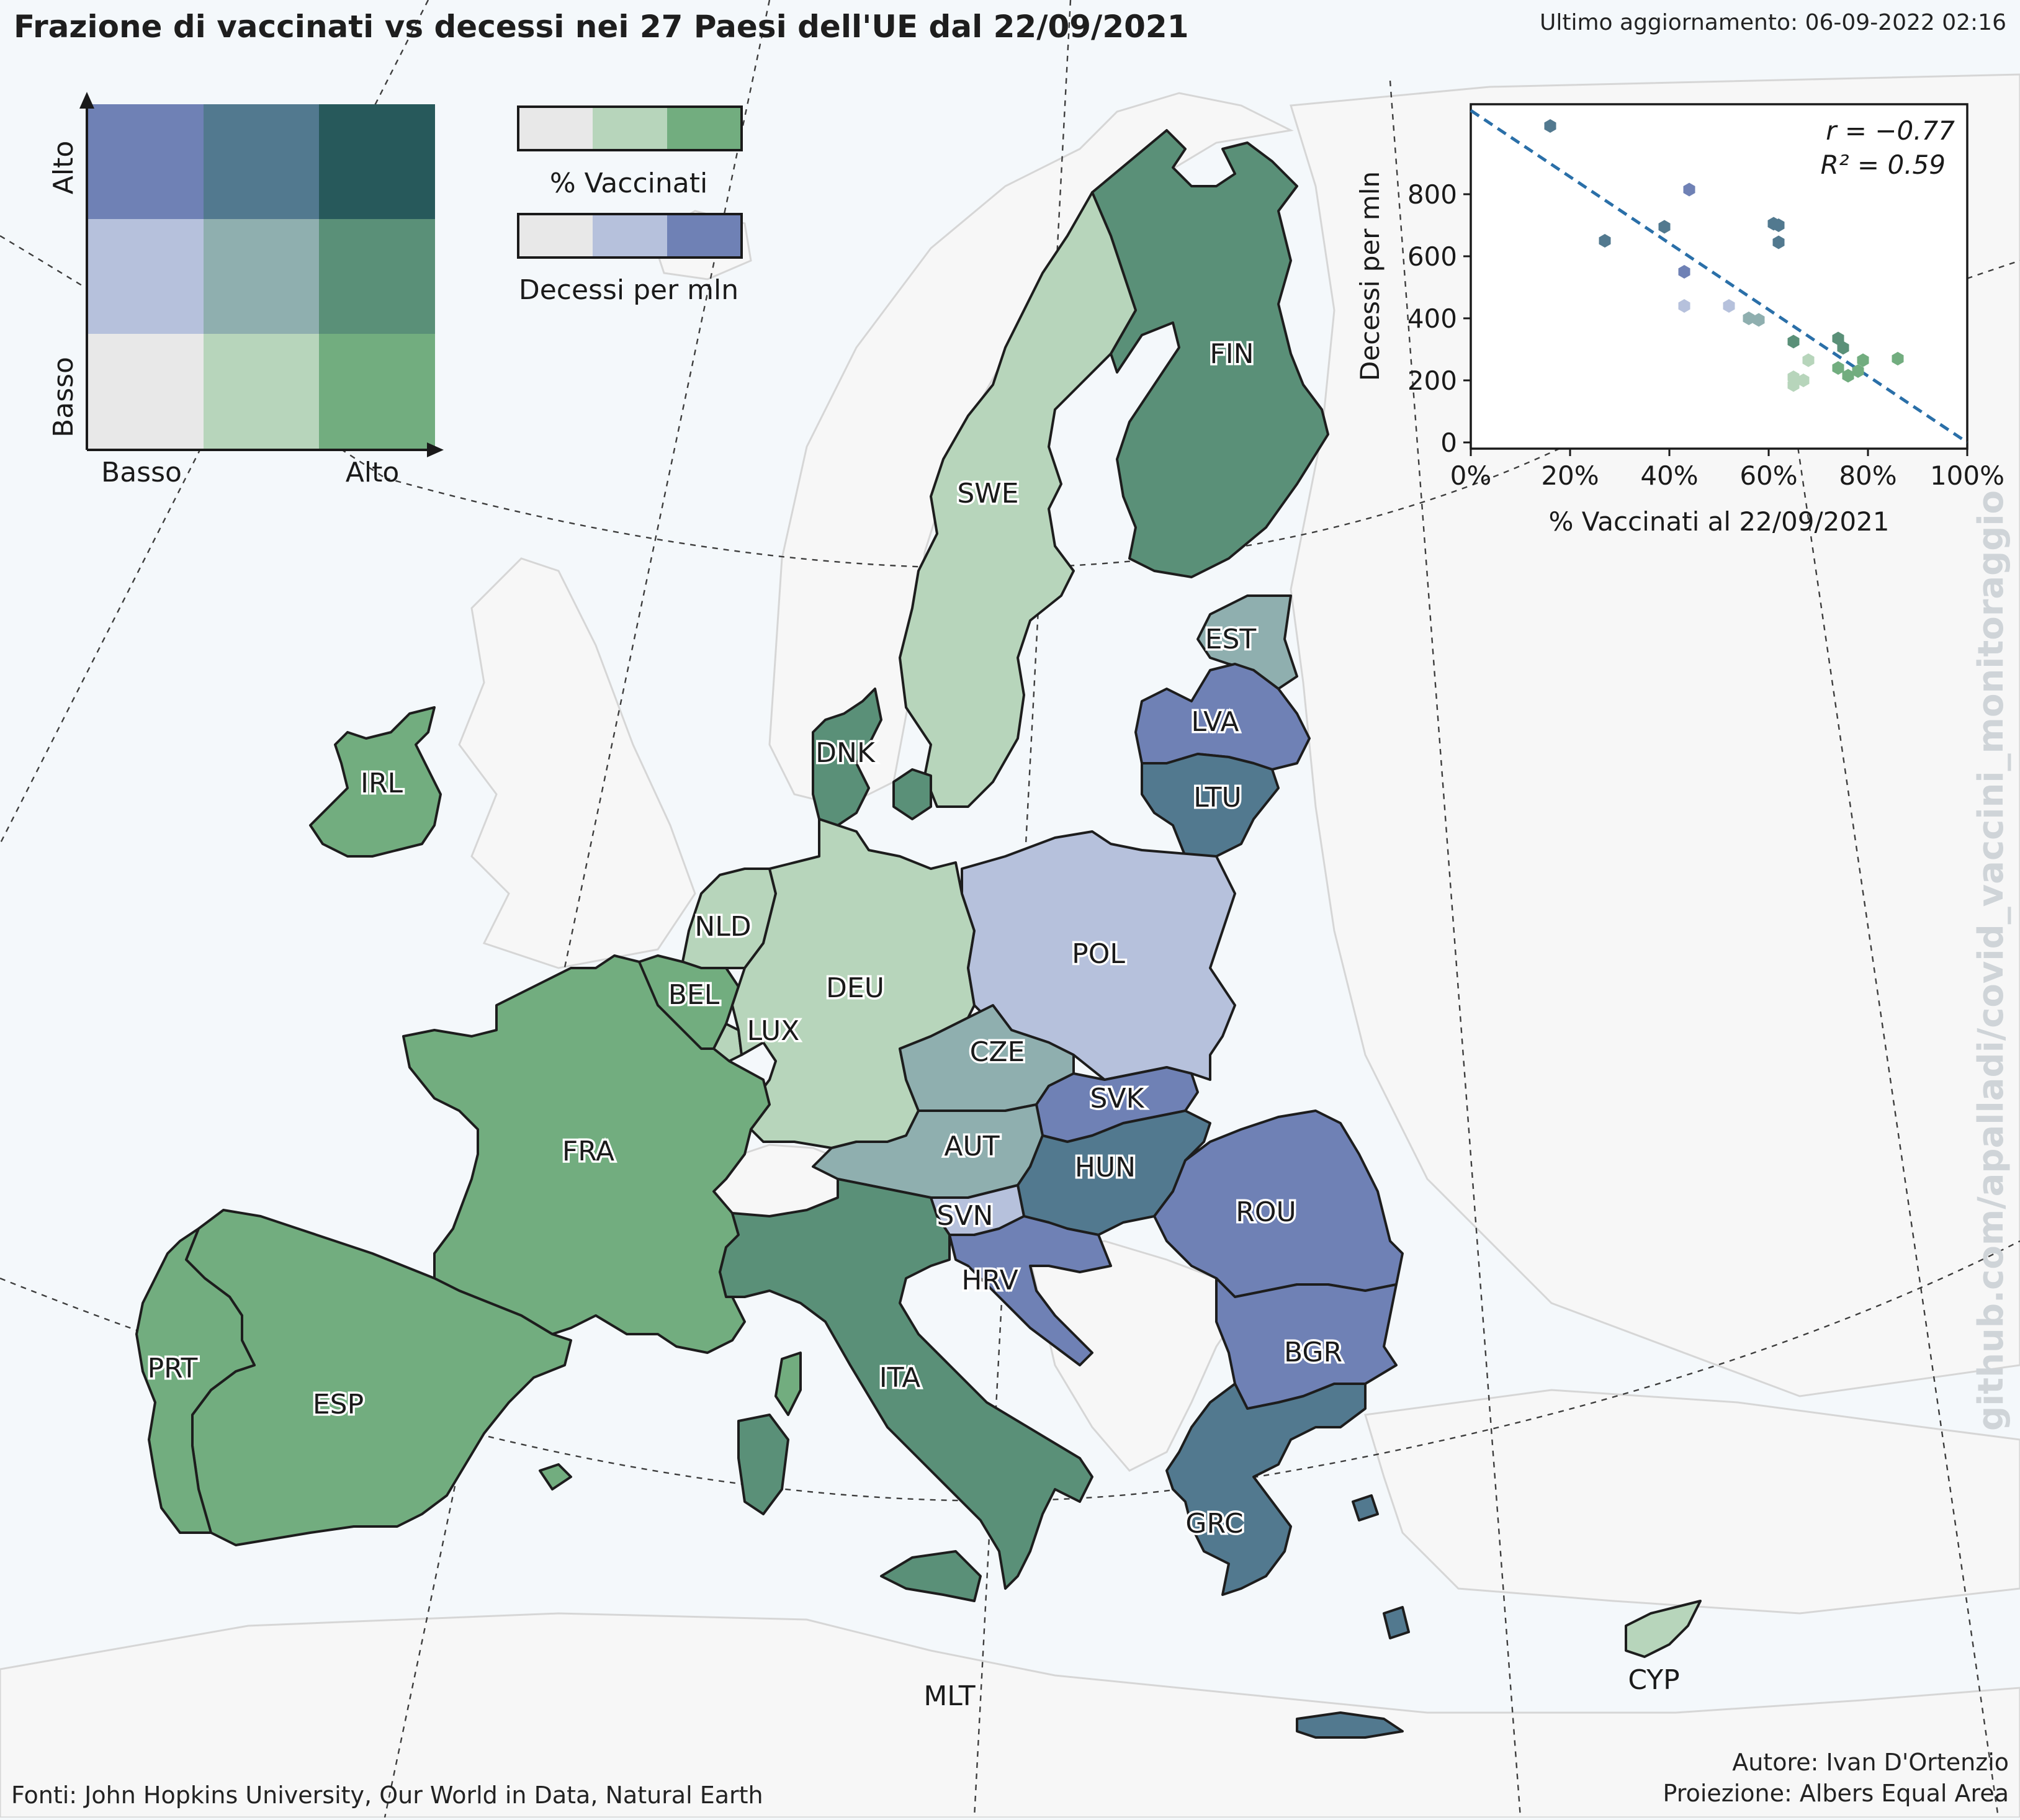 This screenshot has height=1820, width=2020. Describe the element at coordinates (949, 1696) in the screenshot. I see `label-MLT: MLT` at that location.